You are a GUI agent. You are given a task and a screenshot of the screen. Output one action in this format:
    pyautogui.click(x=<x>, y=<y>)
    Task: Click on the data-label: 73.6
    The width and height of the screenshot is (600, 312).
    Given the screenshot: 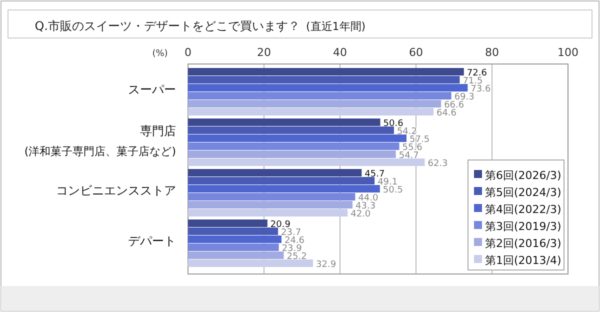 What is the action you would take?
    pyautogui.click(x=480, y=89)
    